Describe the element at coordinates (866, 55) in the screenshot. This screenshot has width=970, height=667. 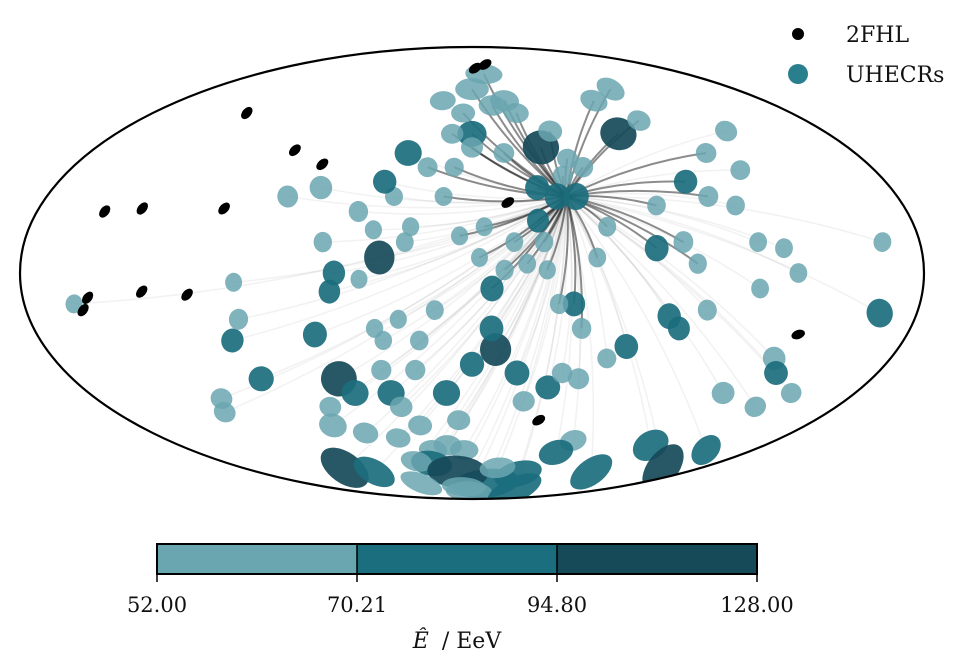
I see `legend: 2FHL UHECRs` at that location.